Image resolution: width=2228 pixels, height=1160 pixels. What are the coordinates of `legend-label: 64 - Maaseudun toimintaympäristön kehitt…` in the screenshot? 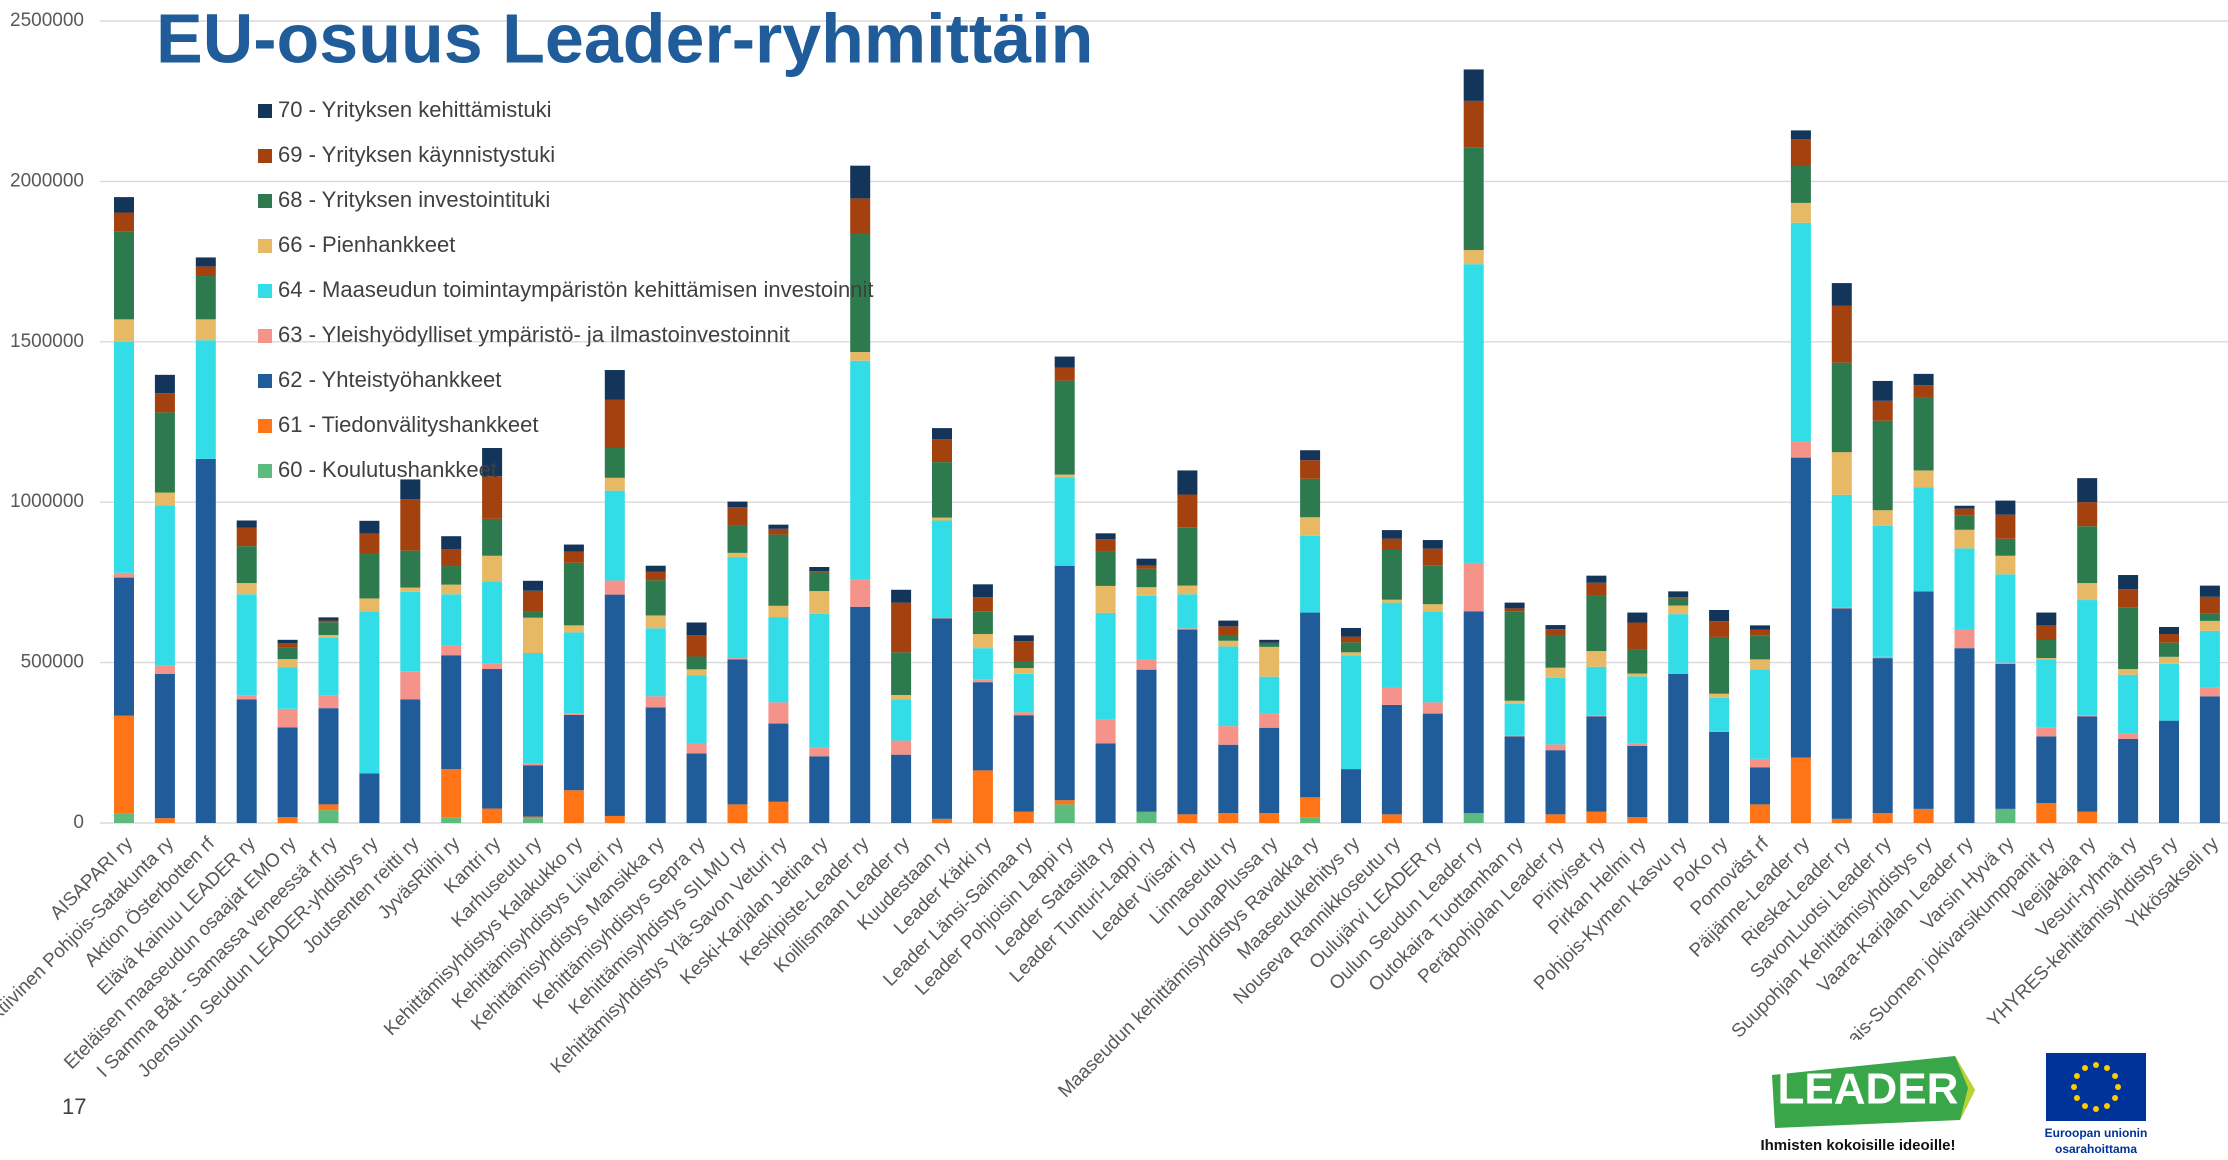 It's located at (576, 289).